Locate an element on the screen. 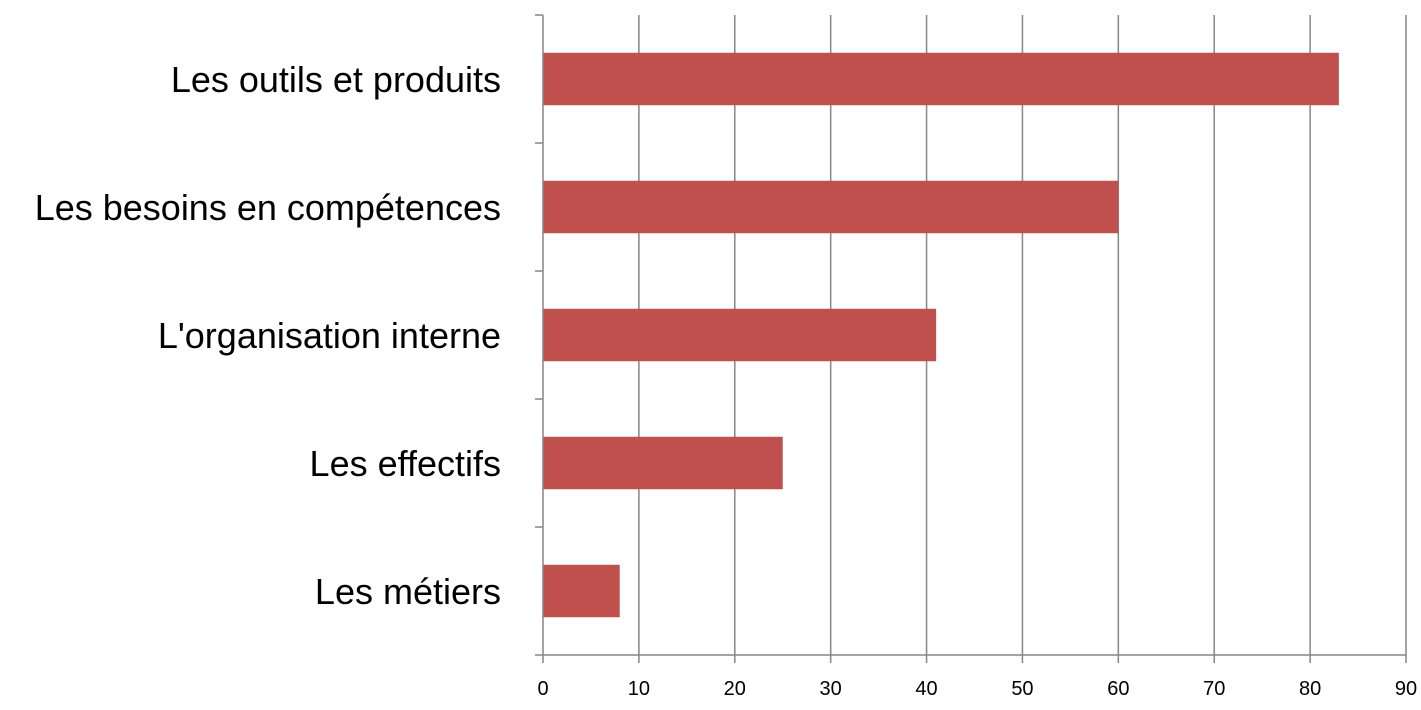 The width and height of the screenshot is (1421, 710). x-tick-label: 90 is located at coordinates (1406, 689).